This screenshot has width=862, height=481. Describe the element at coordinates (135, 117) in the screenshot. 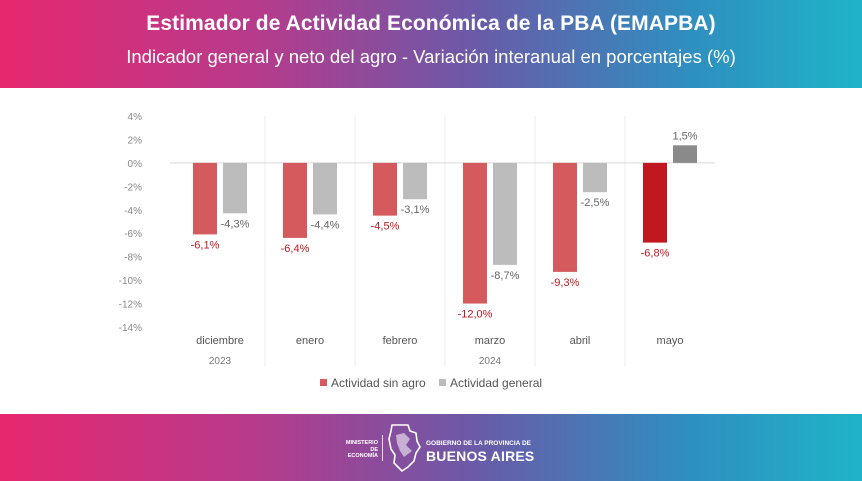

I see `y-tick-label: 4%` at that location.